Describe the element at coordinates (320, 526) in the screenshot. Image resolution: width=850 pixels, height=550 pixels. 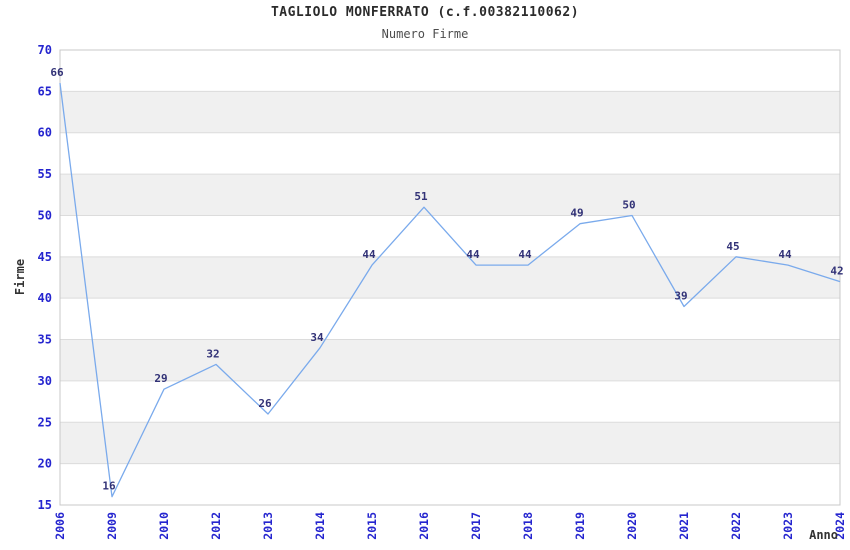
I see `x-tick-label: 2014` at that location.